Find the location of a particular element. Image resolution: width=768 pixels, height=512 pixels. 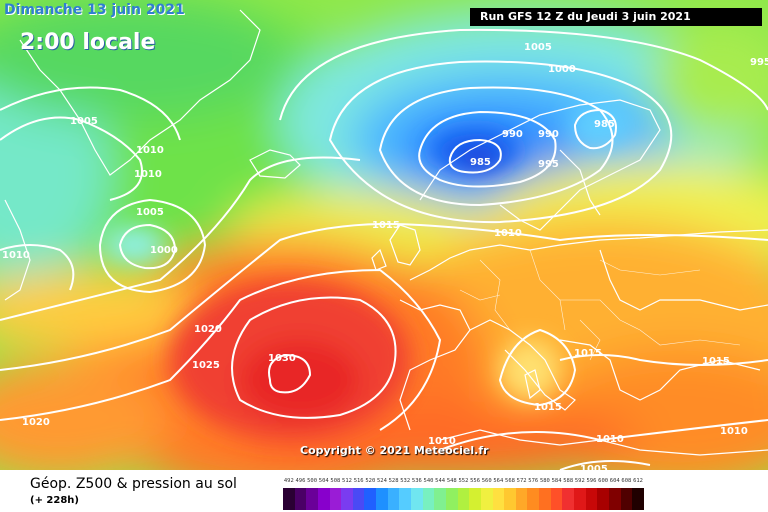

legend-value: 496 is located at coordinates (300, 481).